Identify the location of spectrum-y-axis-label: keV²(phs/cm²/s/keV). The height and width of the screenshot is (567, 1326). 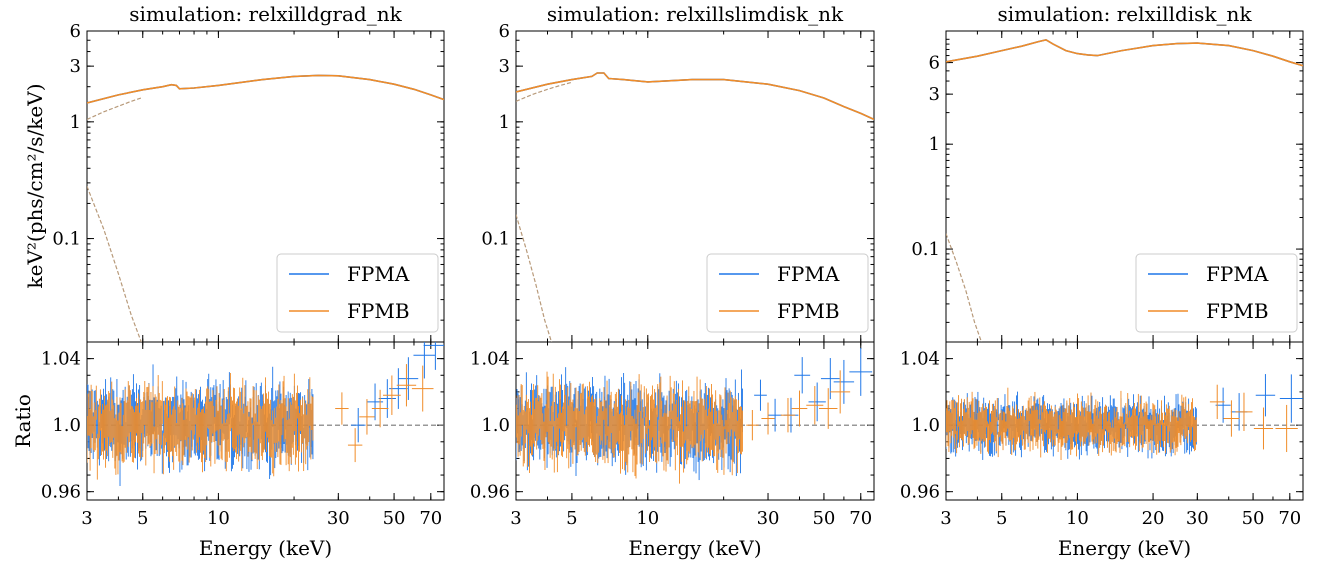
(35, 185).